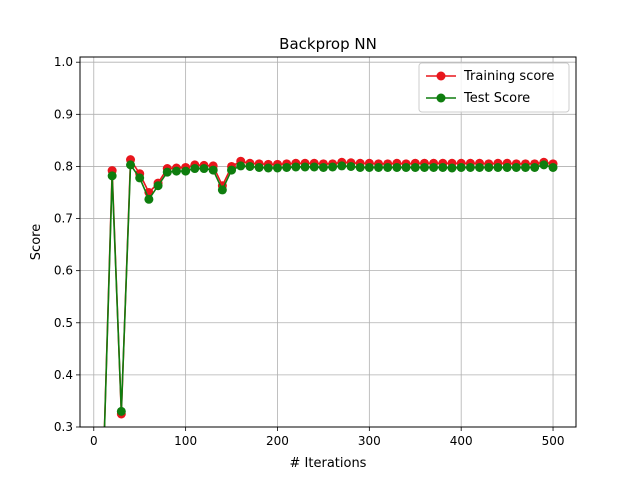 The height and width of the screenshot is (480, 640). Describe the element at coordinates (63, 219) in the screenshot. I see `y-tick-label: 0.7` at that location.